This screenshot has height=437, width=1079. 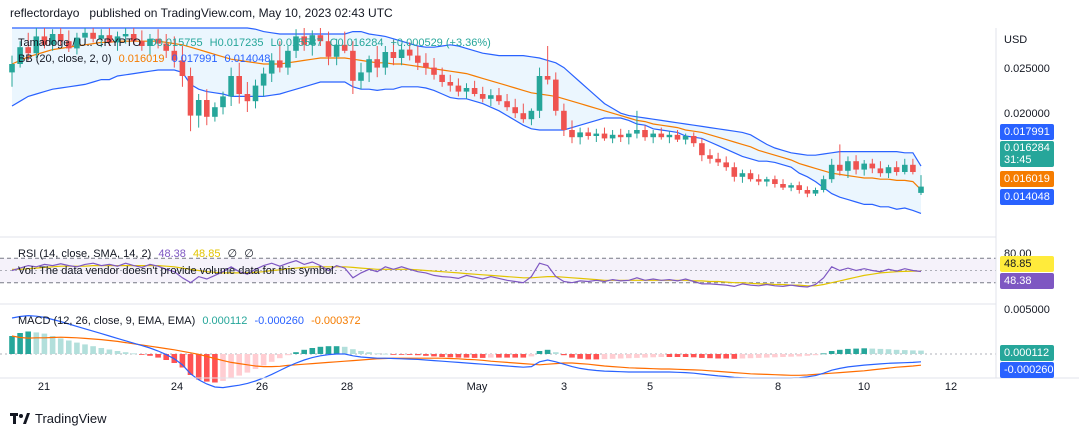 I want to click on rsi-label: RSI (14, close, SMA, 14, 2), so click(x=85, y=254).